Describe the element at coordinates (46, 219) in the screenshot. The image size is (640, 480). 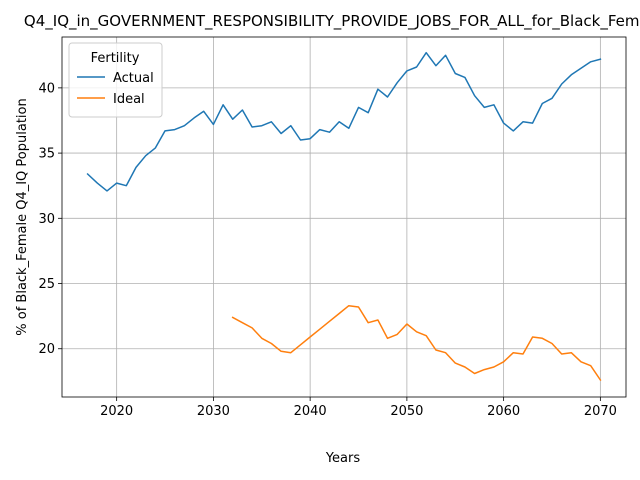
I see `y-tick-label: 30` at that location.